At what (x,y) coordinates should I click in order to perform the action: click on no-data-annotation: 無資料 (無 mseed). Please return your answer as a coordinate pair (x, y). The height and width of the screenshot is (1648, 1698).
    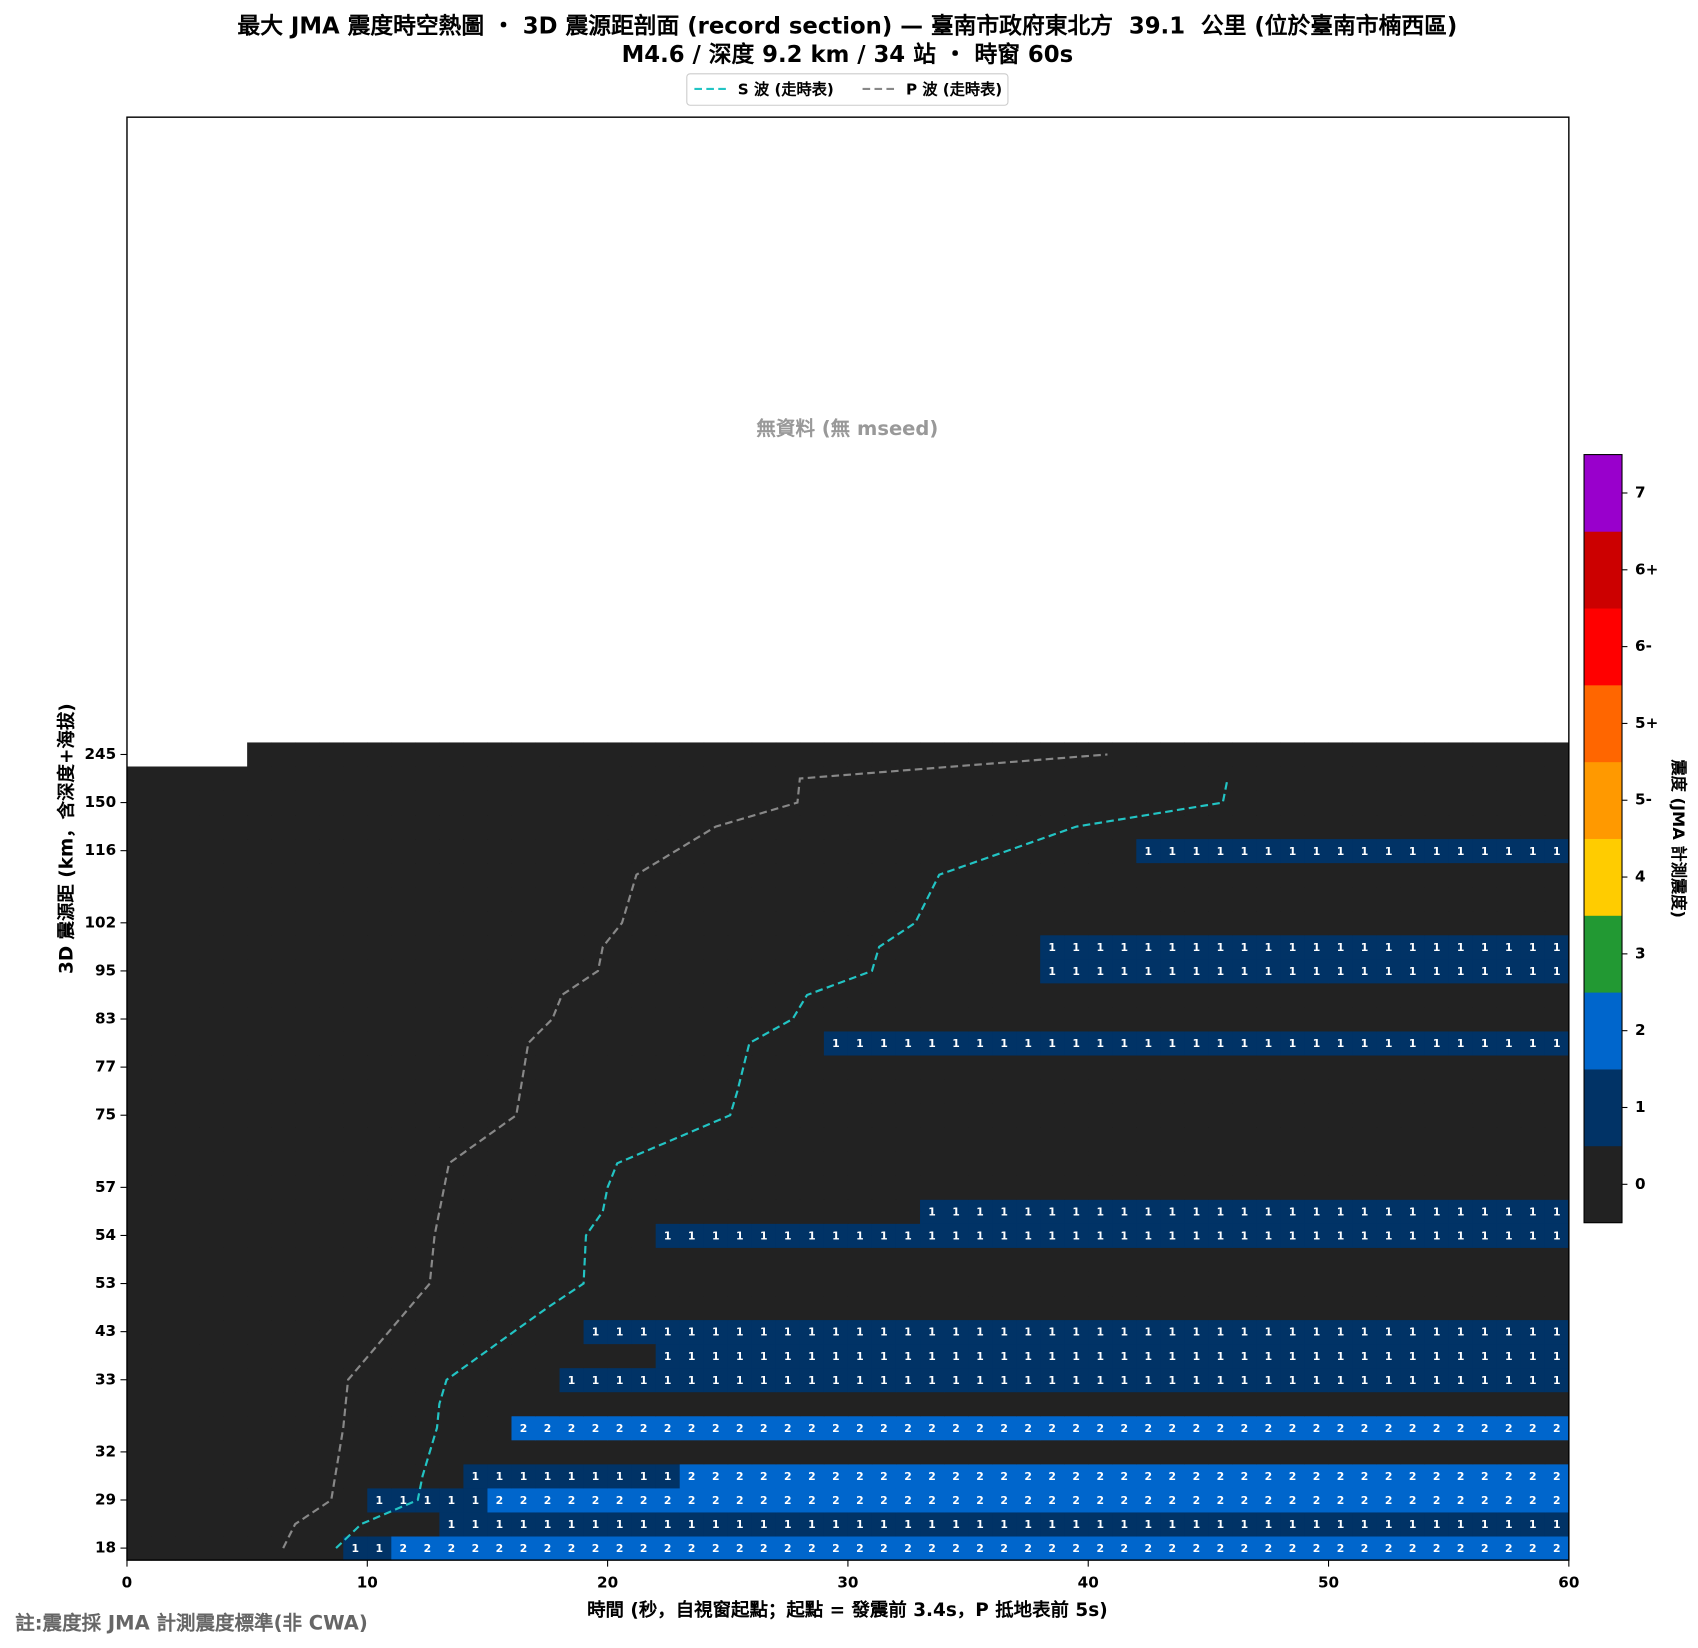
    Looking at the image, I should click on (847, 428).